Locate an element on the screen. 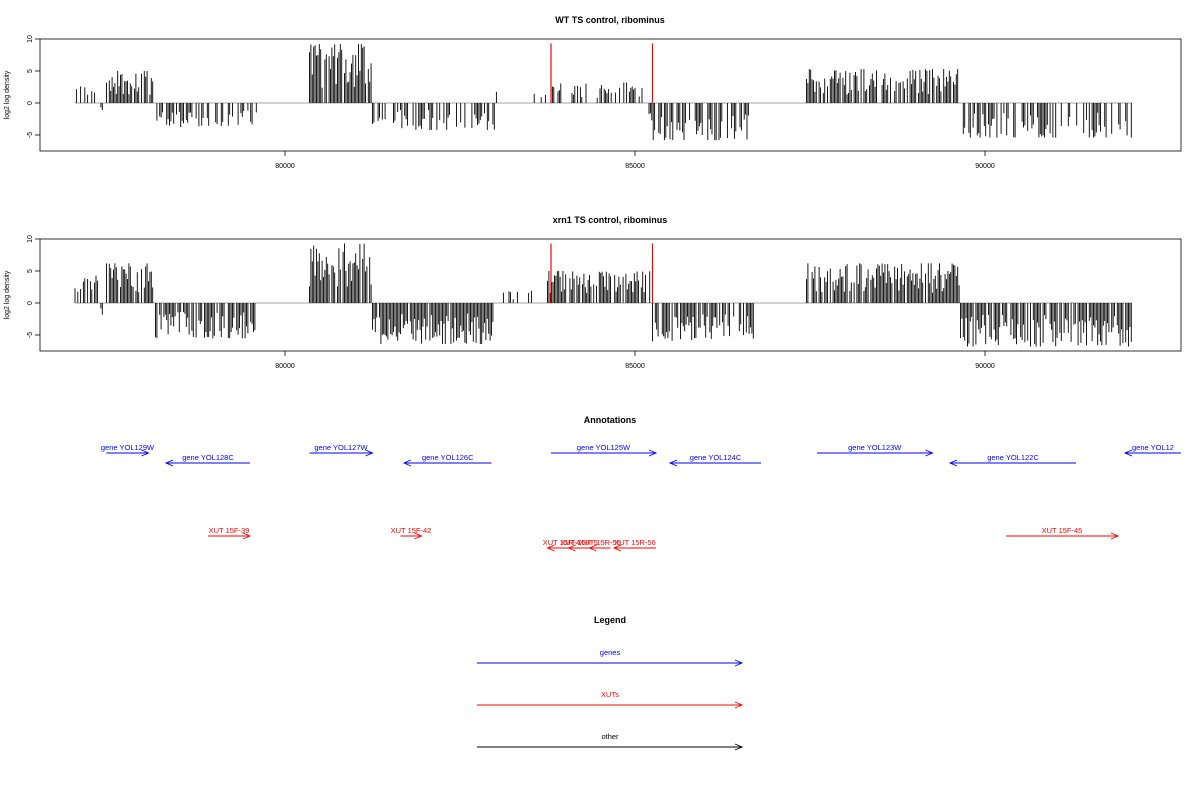 This screenshot has height=800, width=1200. gene-arrow: gene YOL128C is located at coordinates (207, 460).